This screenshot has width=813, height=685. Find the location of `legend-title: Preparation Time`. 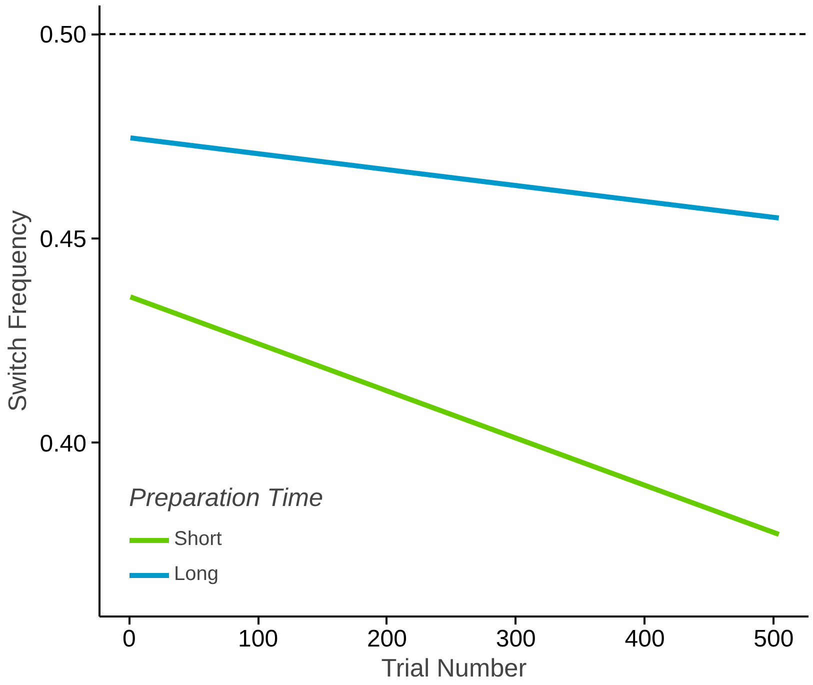

legend-title: Preparation Time is located at coordinates (226, 498).